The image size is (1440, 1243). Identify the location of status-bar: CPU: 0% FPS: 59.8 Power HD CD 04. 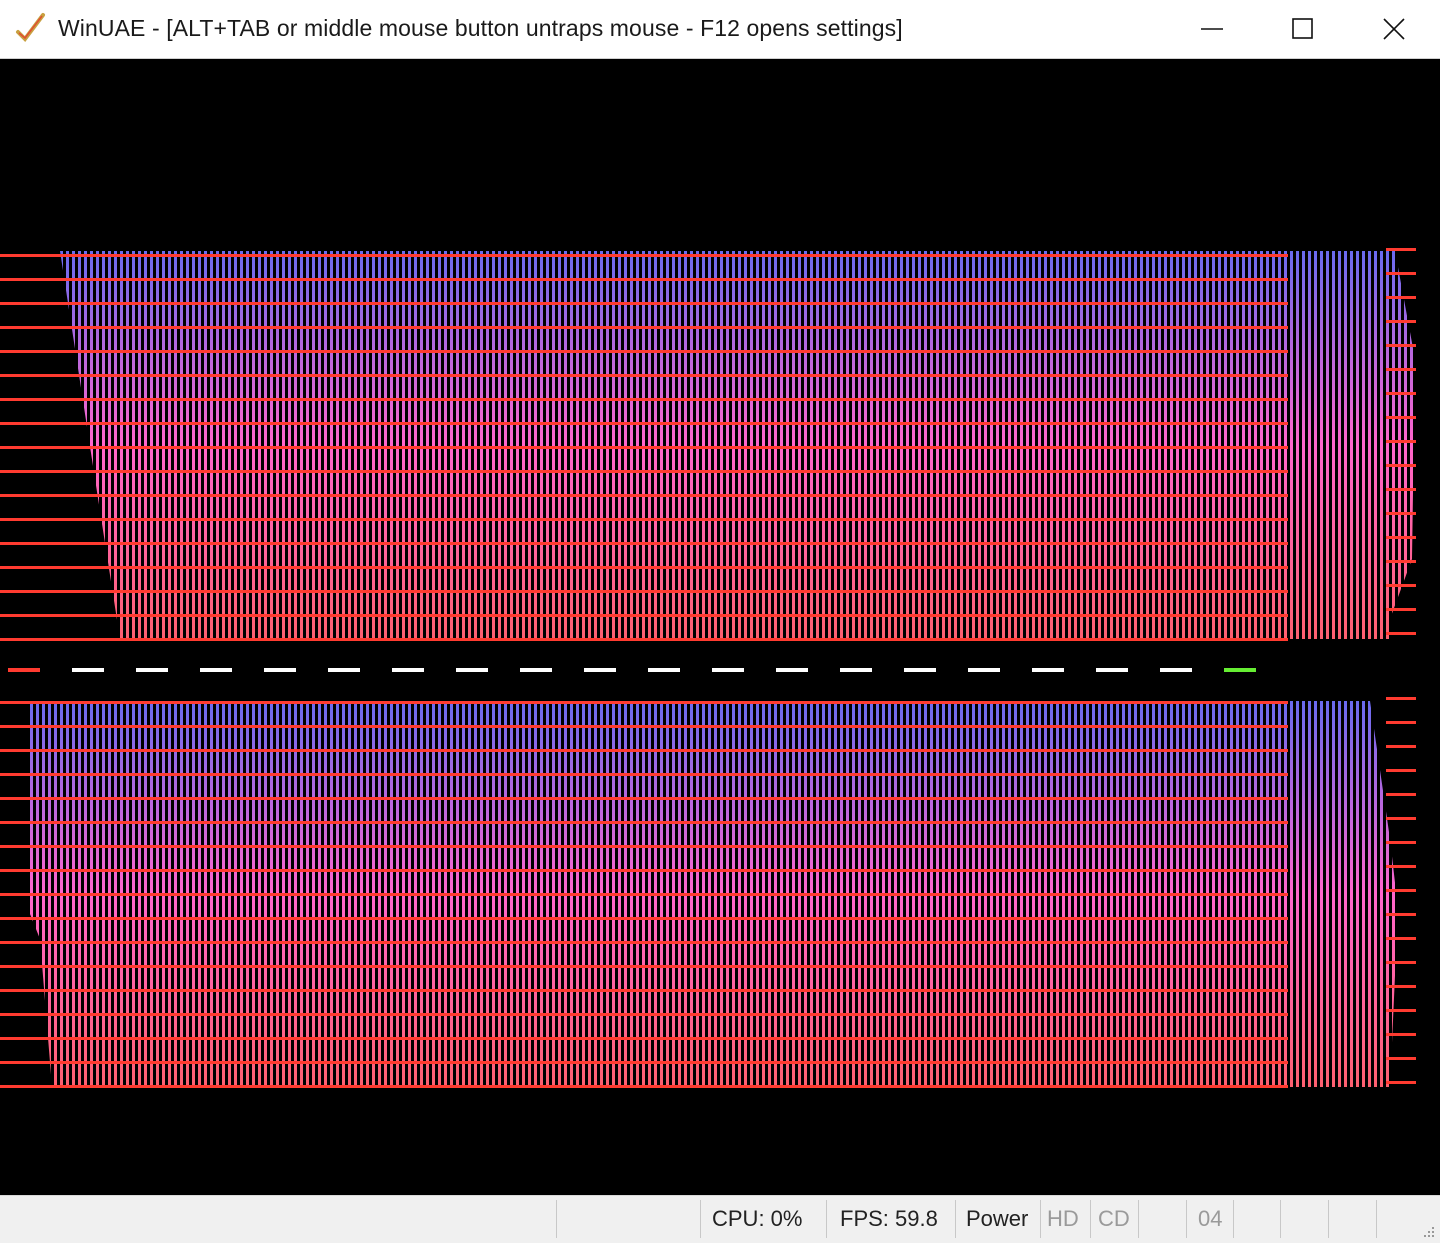
(720, 1219).